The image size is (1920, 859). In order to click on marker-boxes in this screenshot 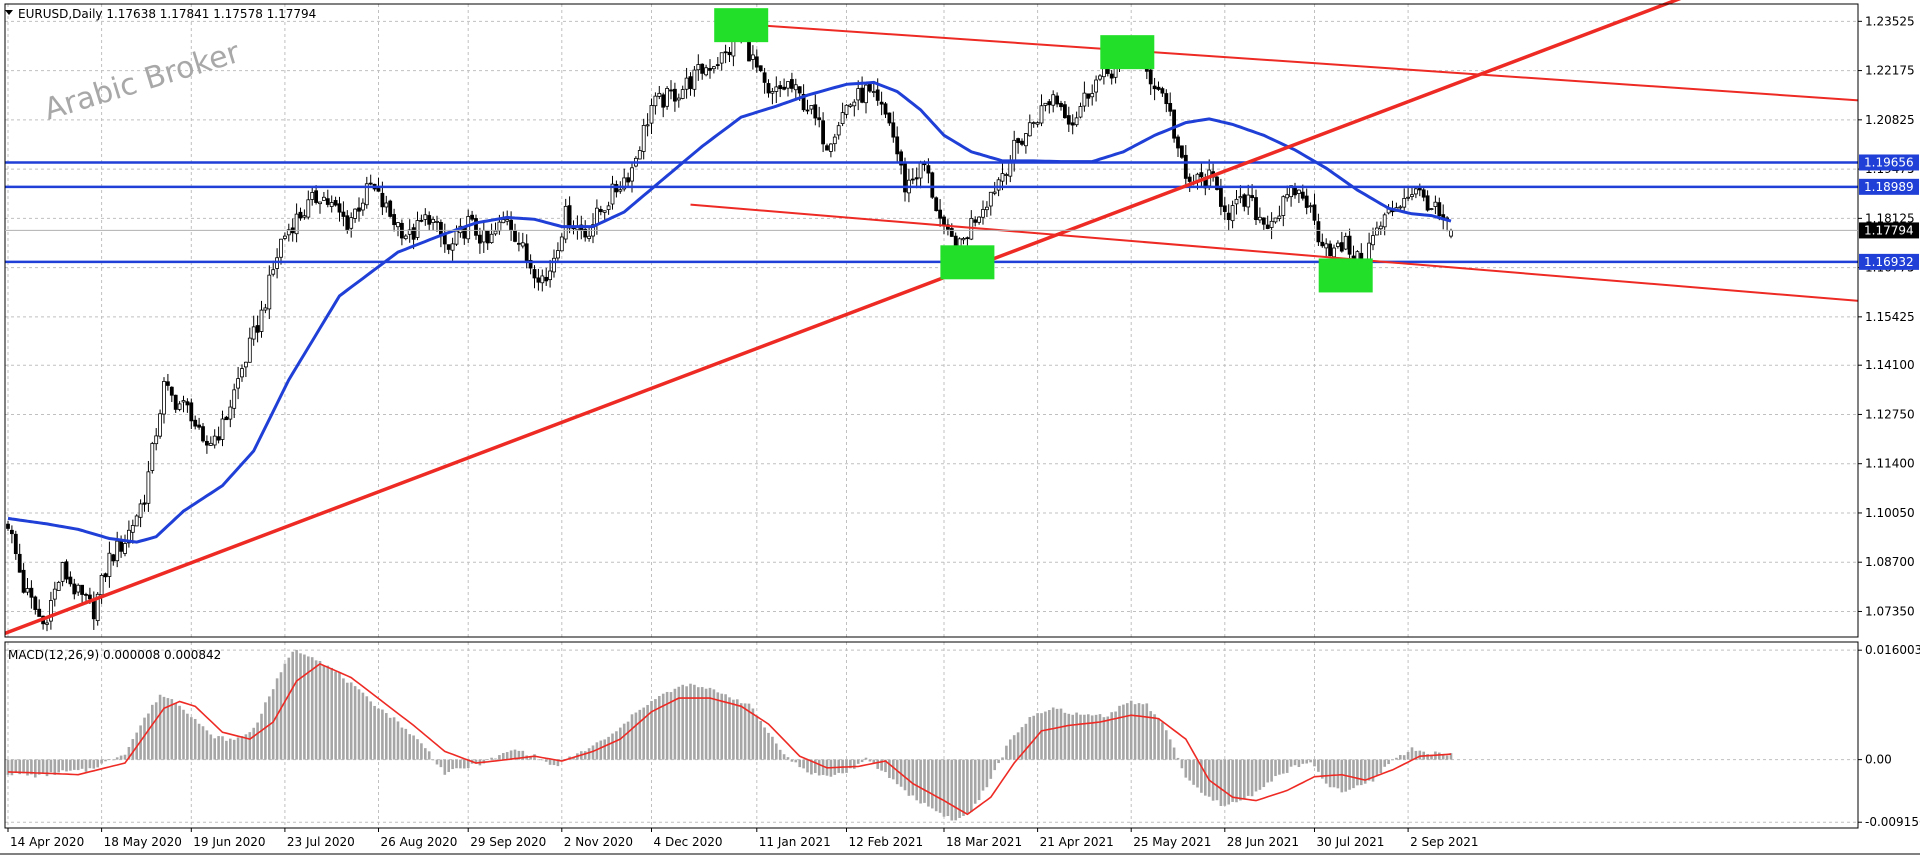, I will do `click(1043, 150)`.